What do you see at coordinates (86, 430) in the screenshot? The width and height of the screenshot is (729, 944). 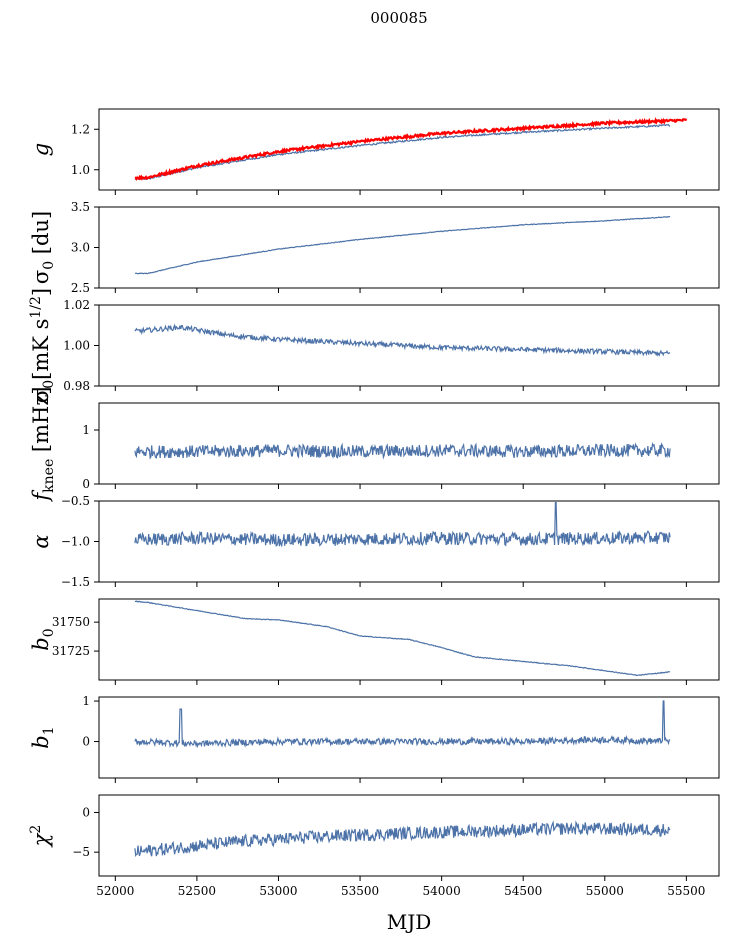 I see `y-tick-label-fknee-1: 1` at bounding box center [86, 430].